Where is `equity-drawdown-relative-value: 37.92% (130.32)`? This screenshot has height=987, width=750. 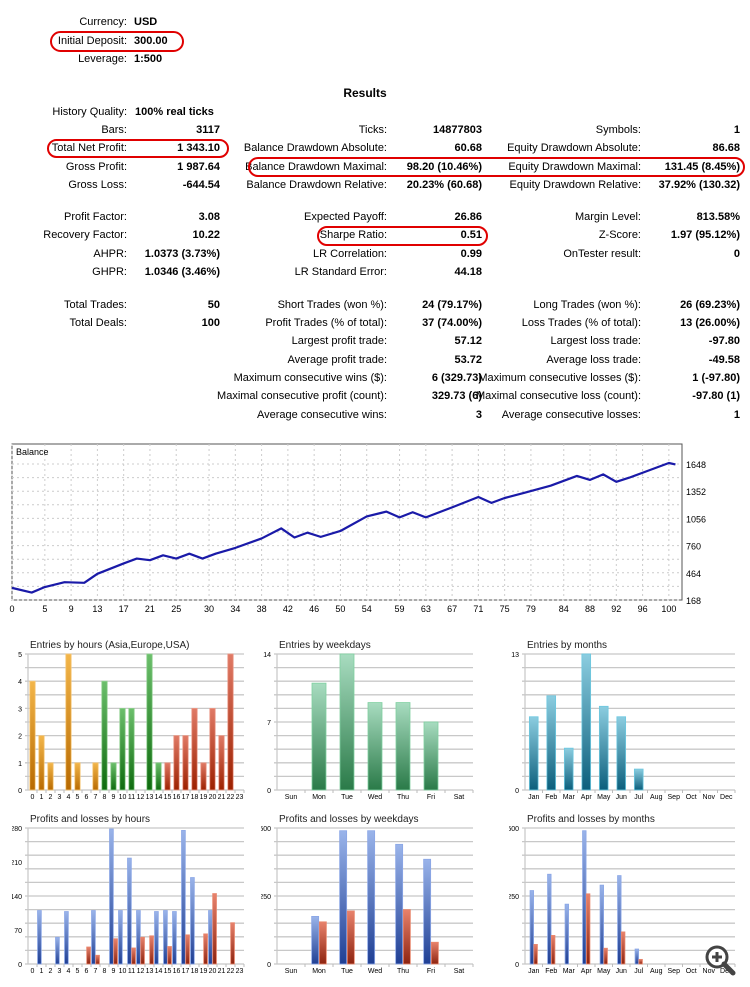
equity-drawdown-relative-value: 37.92% (130.32) is located at coordinates (699, 185).